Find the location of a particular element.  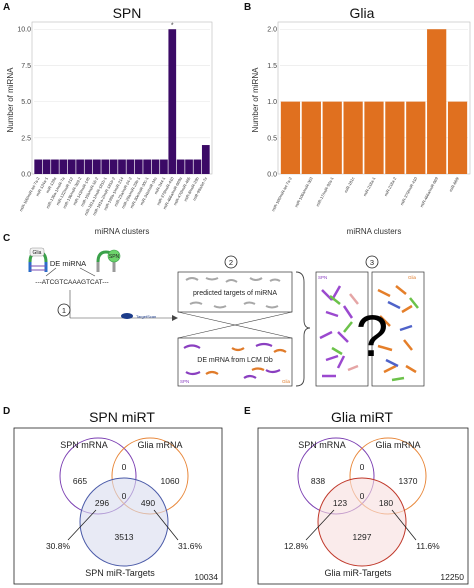

spn-tag: SPN is located at coordinates (114, 257).